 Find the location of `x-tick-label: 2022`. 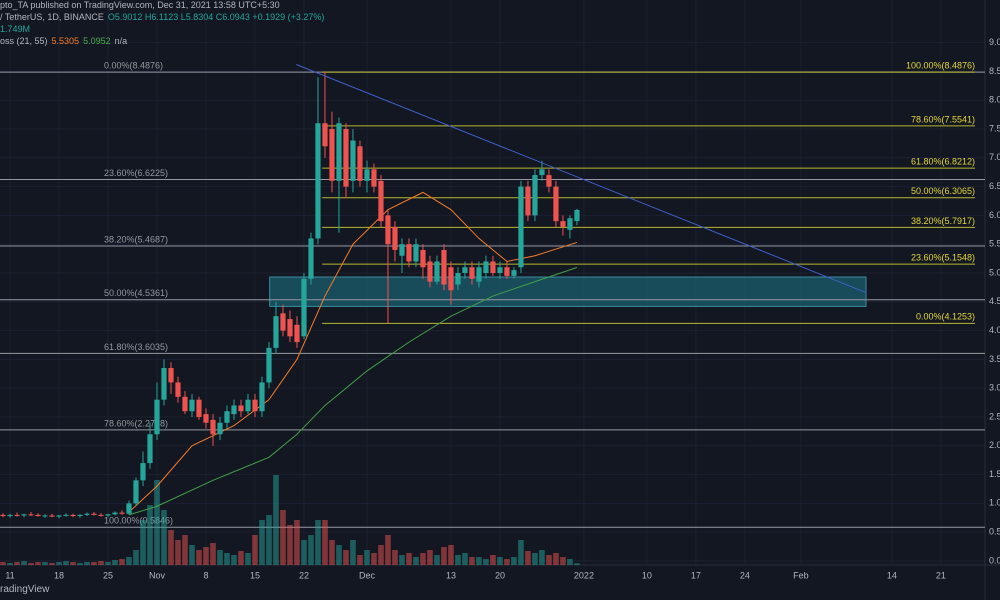

x-tick-label: 2022 is located at coordinates (584, 575).